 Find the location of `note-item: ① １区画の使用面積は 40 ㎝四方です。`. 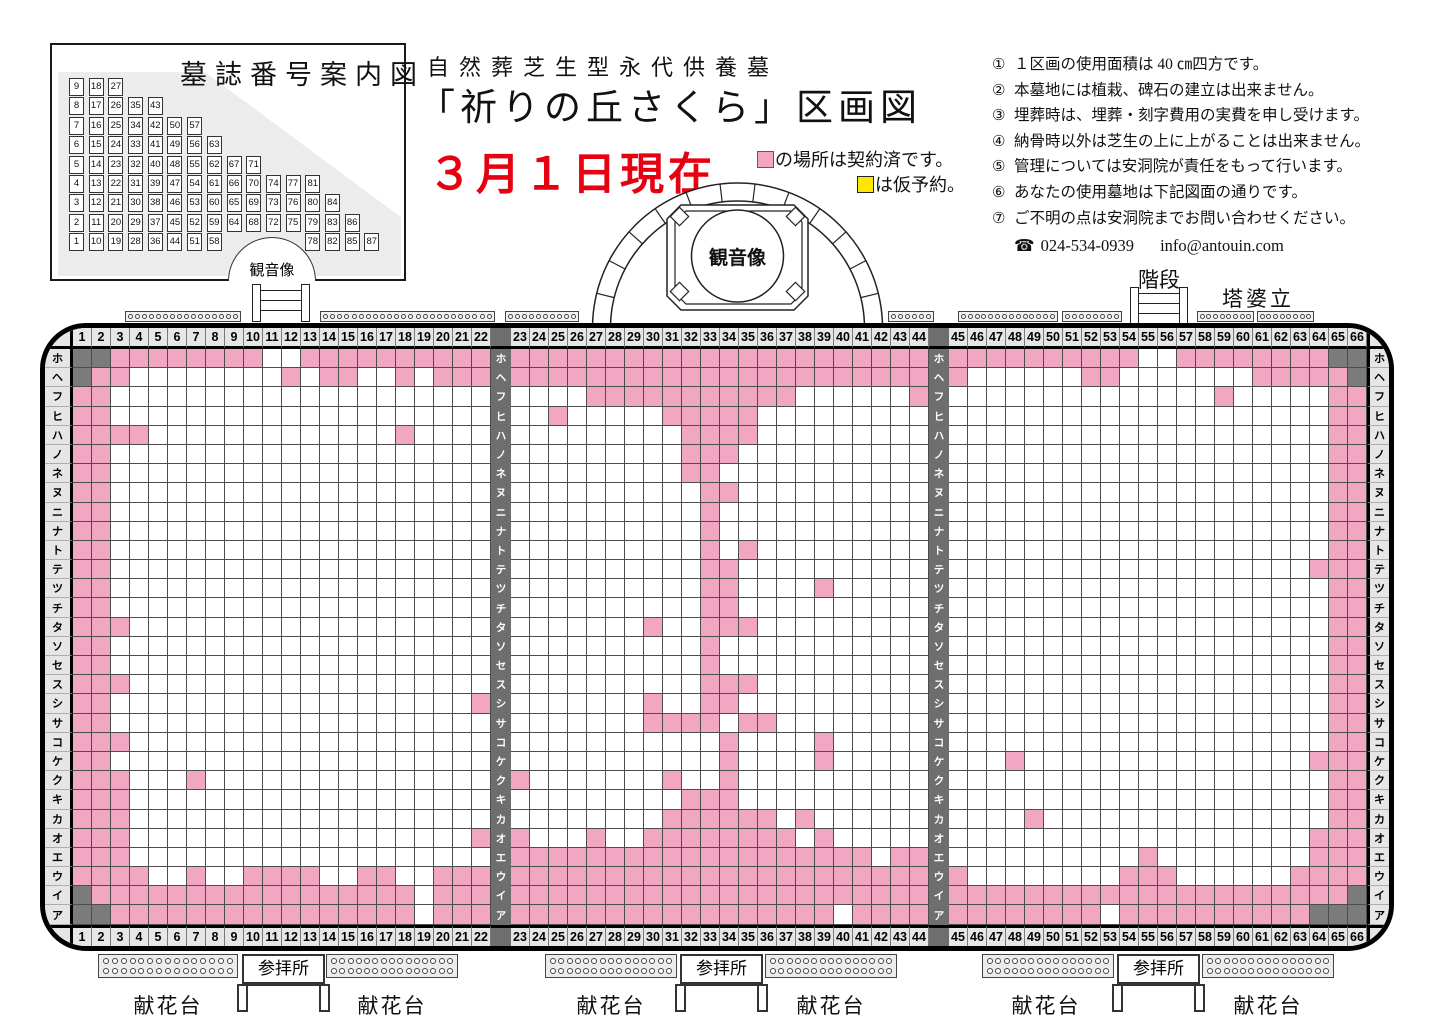

note-item: ① １区画の使用面積は 40 ㎝四方です。 is located at coordinates (1207, 65).